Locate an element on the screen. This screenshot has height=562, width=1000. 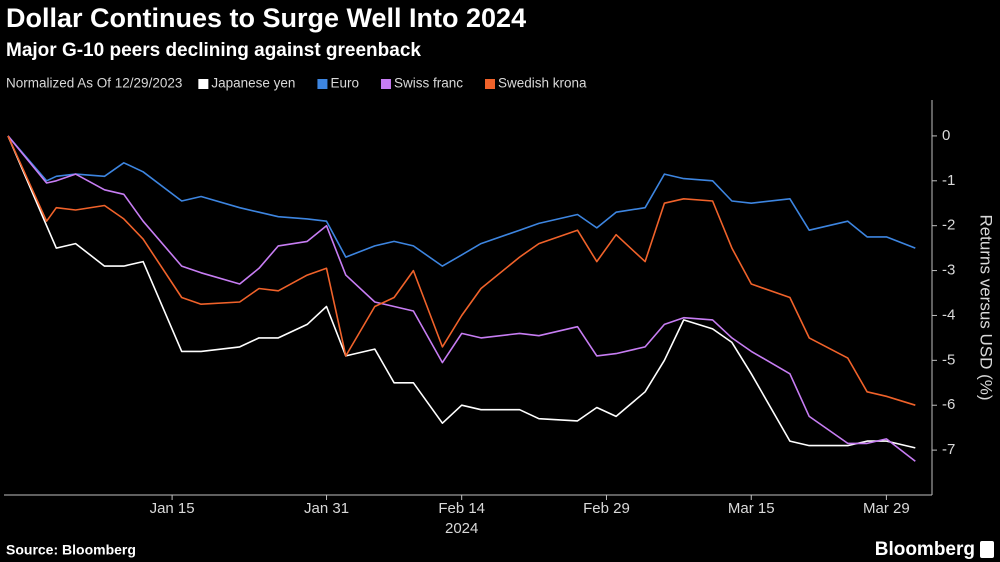
logo: Bloomberg is located at coordinates (925, 549).